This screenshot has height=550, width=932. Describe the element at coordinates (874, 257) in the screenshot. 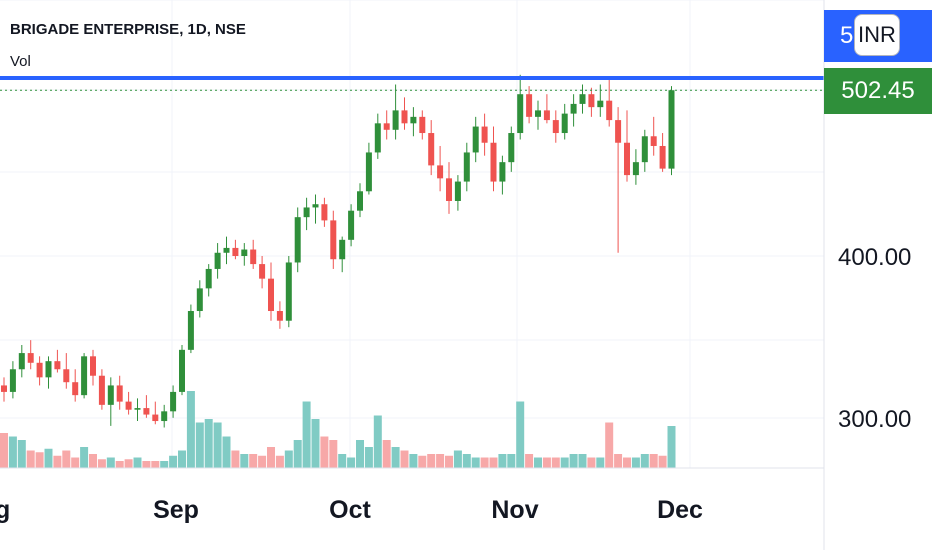

I see `price-tick-label: 400.00` at that location.